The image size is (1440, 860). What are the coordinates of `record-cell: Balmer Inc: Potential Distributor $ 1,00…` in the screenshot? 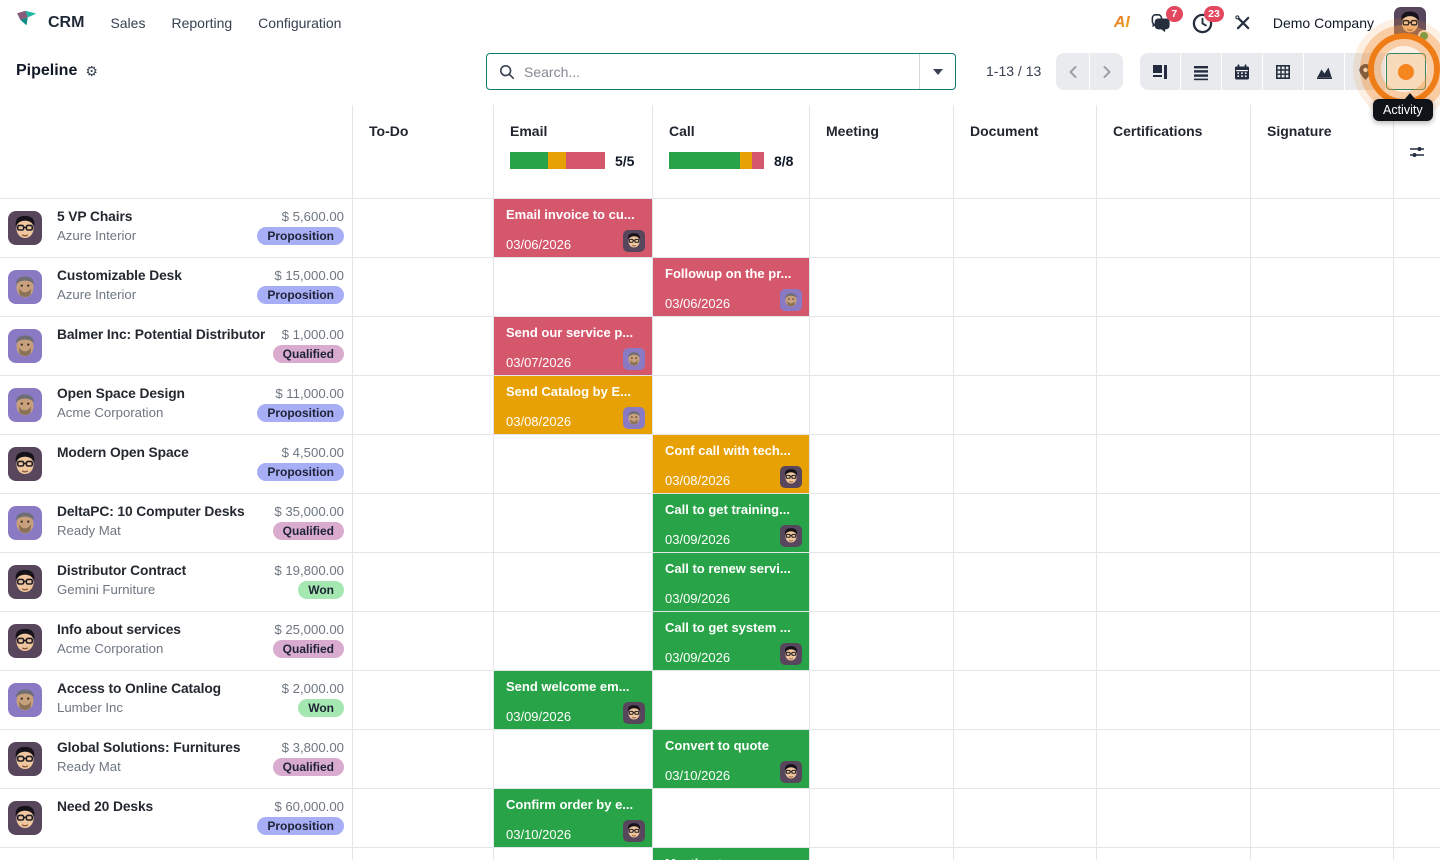 It's located at (176, 346).